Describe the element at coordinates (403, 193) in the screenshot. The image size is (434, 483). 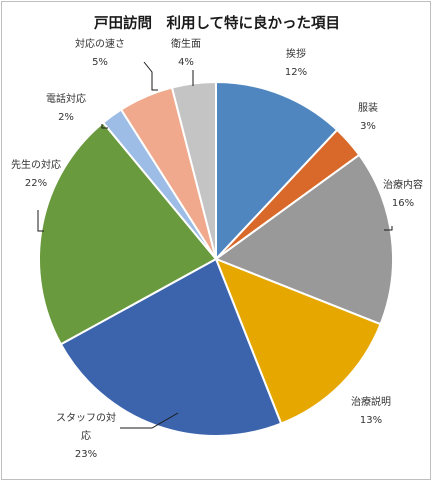
I see `data-label-3: 治療内容 16%` at that location.